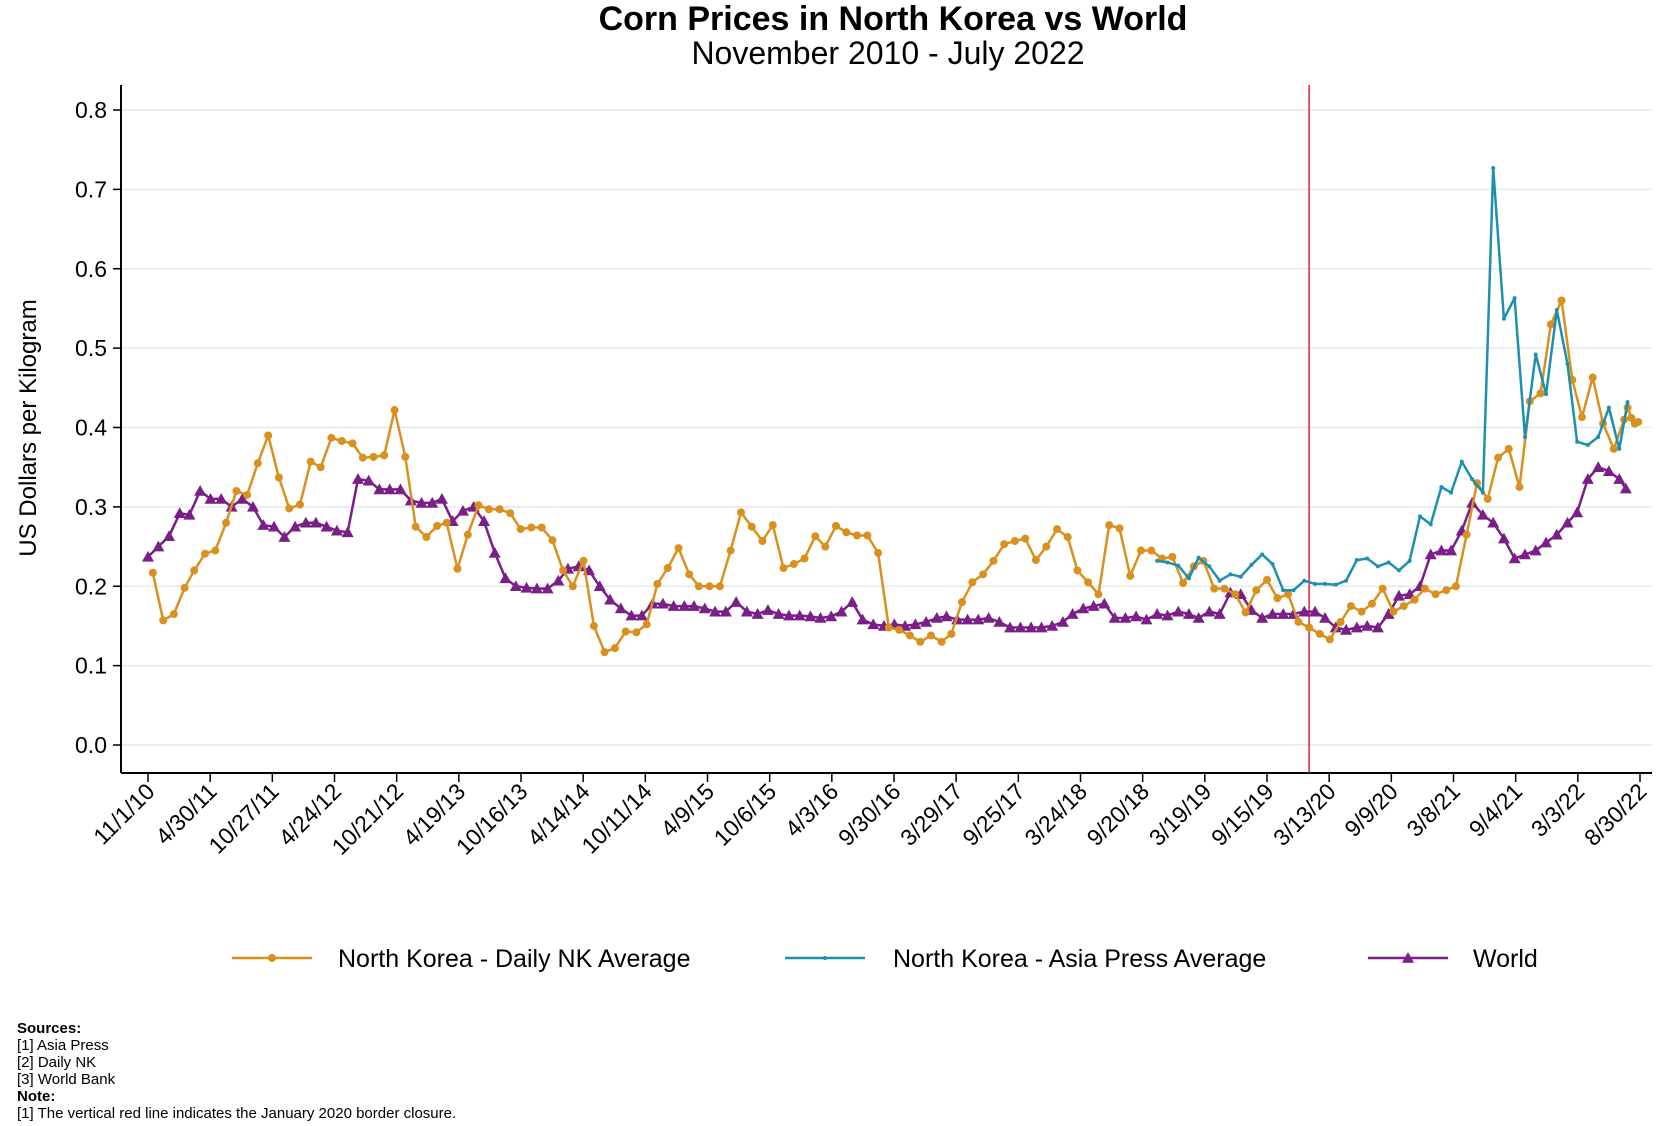  Describe the element at coordinates (1055, 814) in the screenshot. I see `x-tick-label: 3/24/18` at that location.